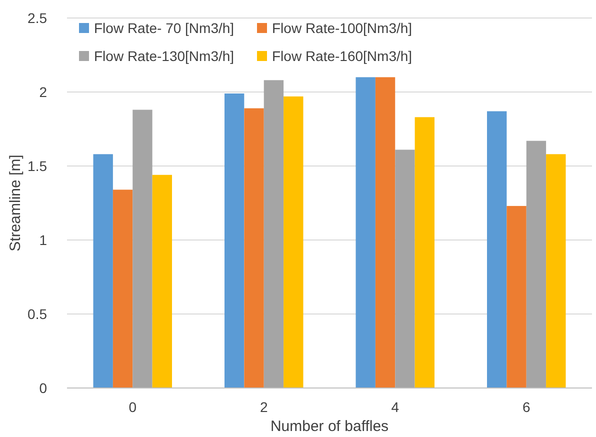 The height and width of the screenshot is (437, 596). I want to click on x-tick-label: 6, so click(526, 407).